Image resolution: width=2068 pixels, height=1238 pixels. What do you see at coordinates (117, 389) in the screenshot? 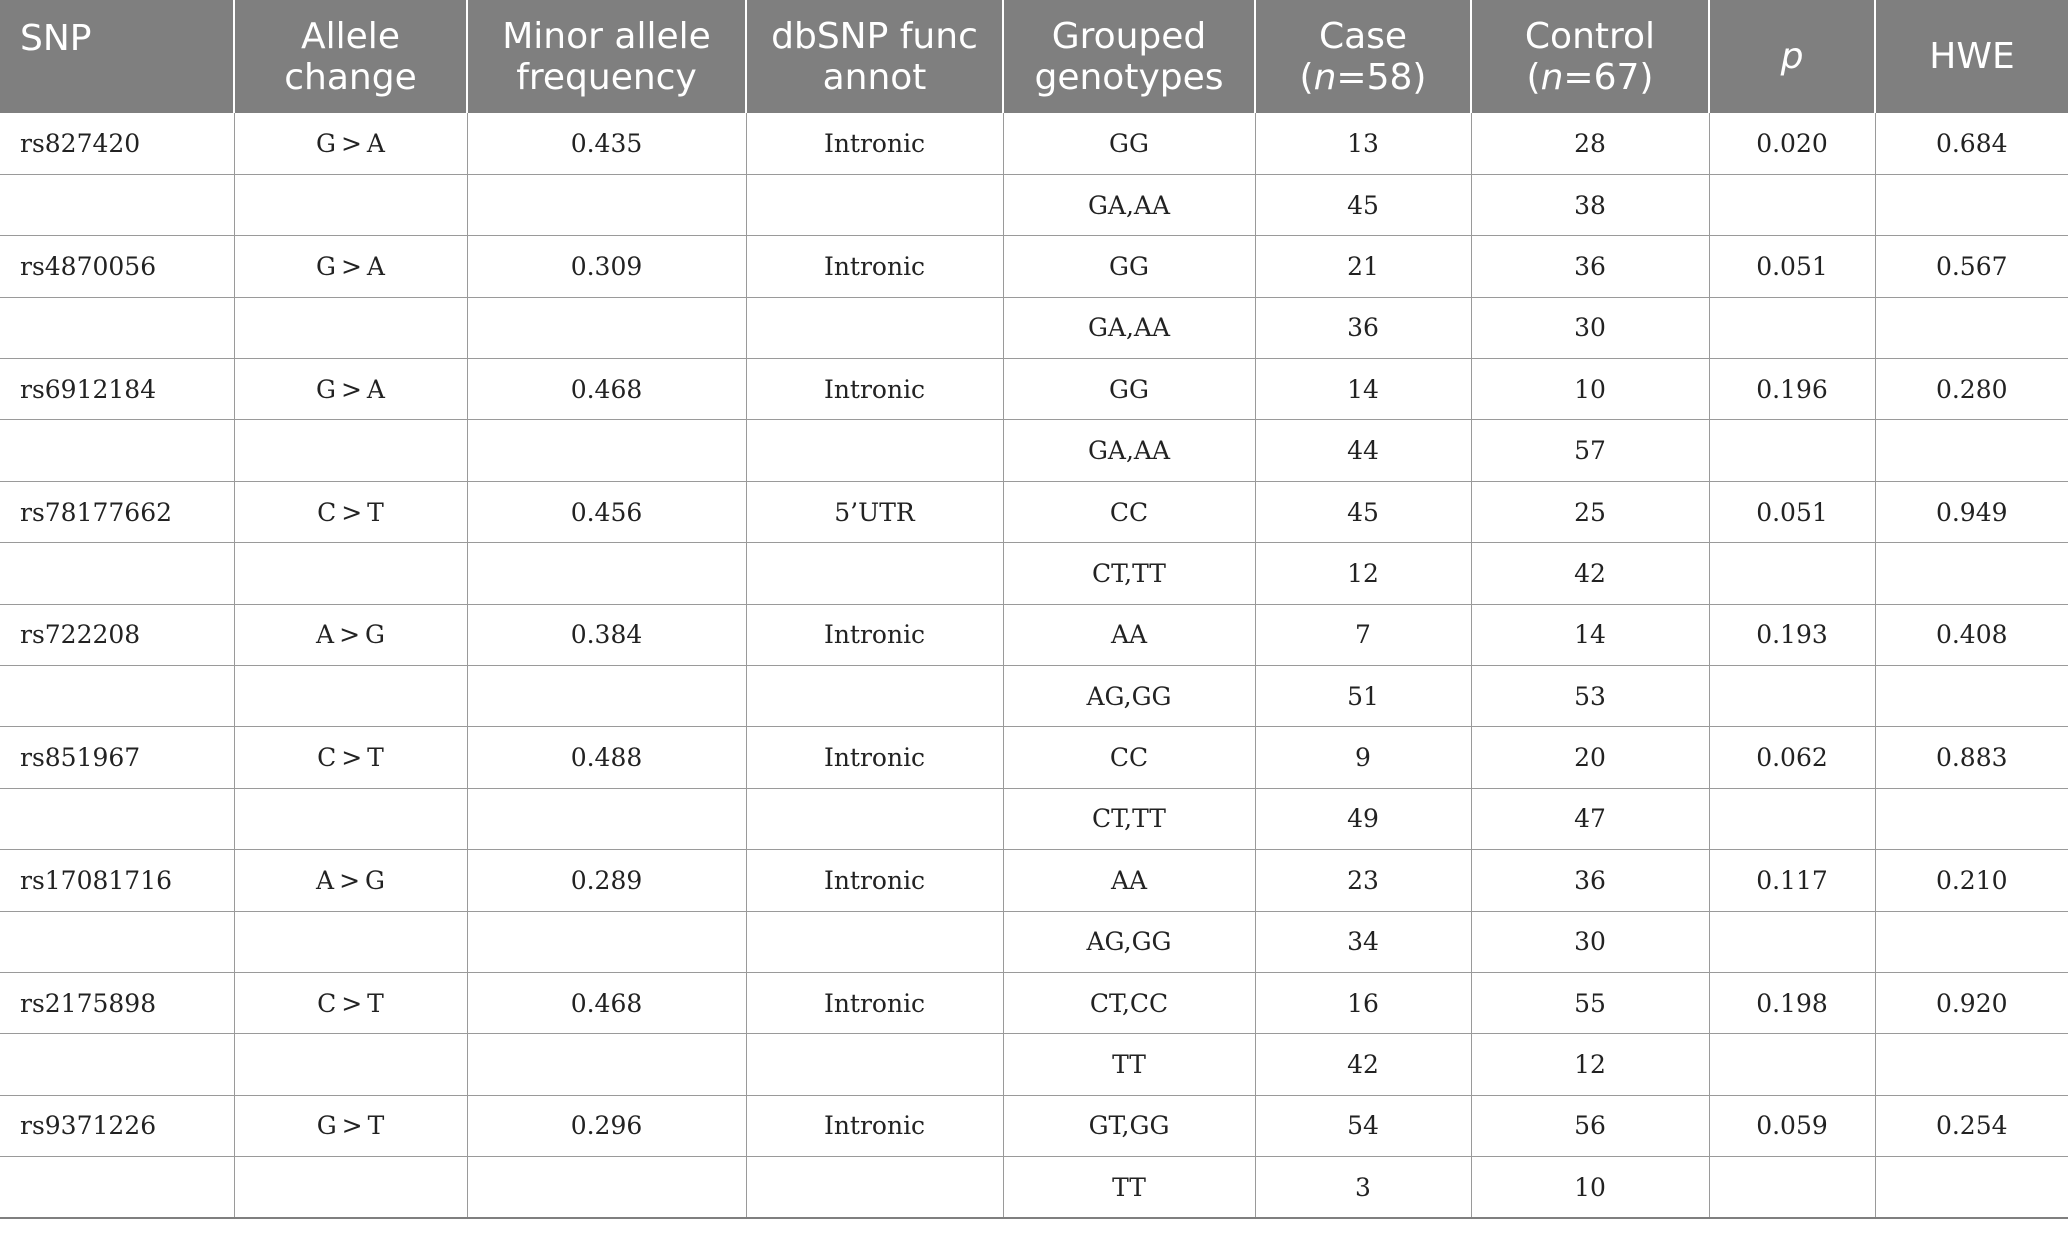
I see `snp-cell: rs6912184` at bounding box center [117, 389].